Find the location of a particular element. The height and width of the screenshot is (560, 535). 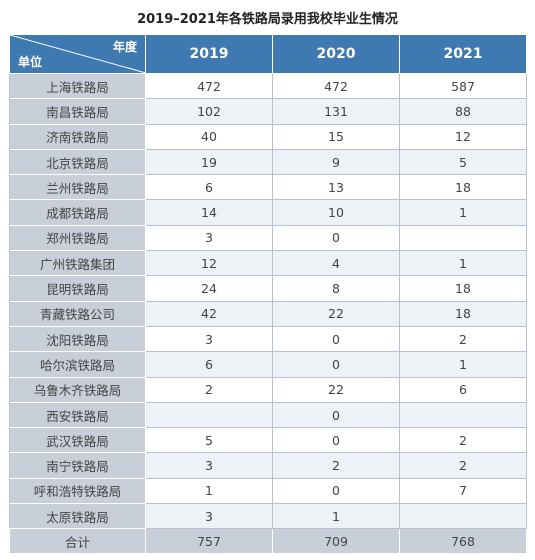

table-row: 乌鲁木齐铁路局 2 22 6 is located at coordinates (268, 389).